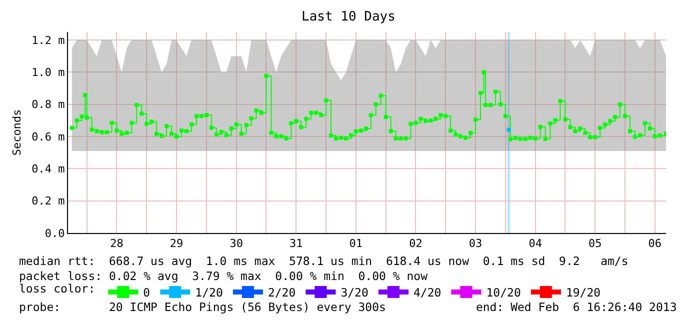 This screenshot has width=697, height=321. What do you see at coordinates (282, 292) in the screenshot?
I see `legend-label: 2/20` at bounding box center [282, 292].